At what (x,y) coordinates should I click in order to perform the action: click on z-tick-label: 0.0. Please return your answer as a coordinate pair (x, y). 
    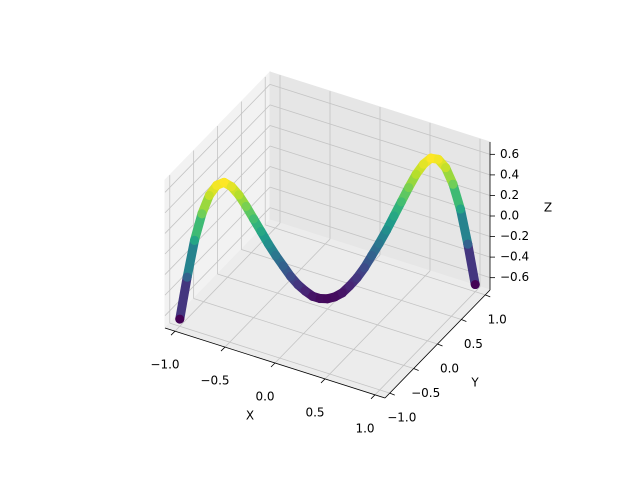
    Looking at the image, I should click on (509, 216).